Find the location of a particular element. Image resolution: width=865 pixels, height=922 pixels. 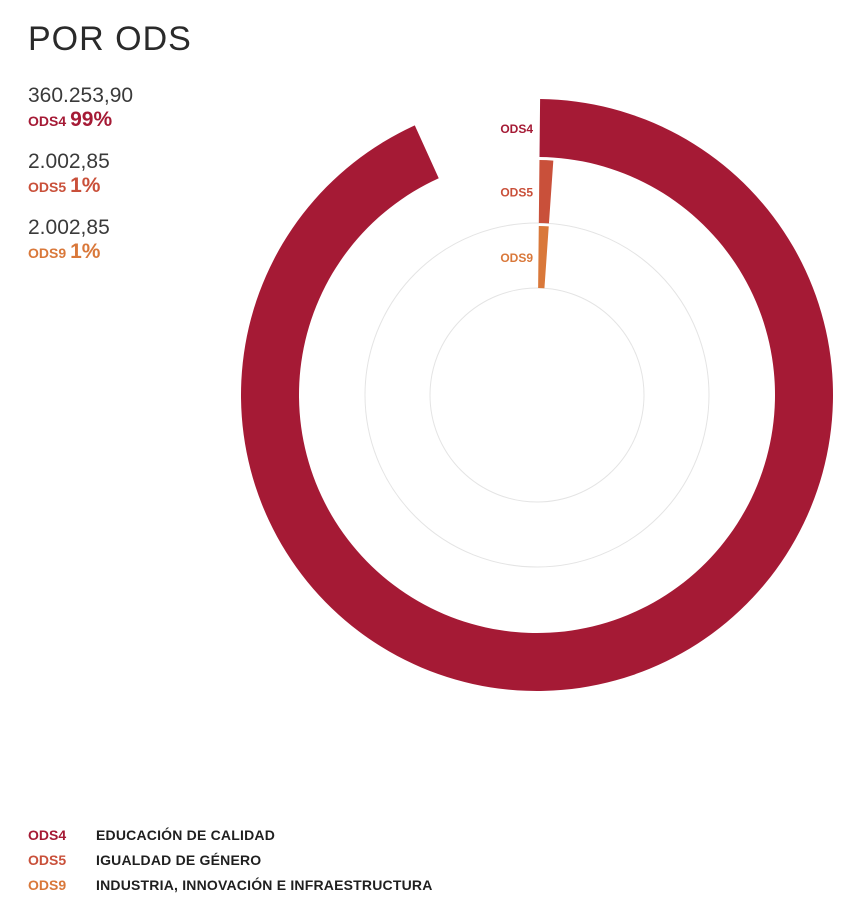

summary-value: 360.253,90 is located at coordinates (81, 95).